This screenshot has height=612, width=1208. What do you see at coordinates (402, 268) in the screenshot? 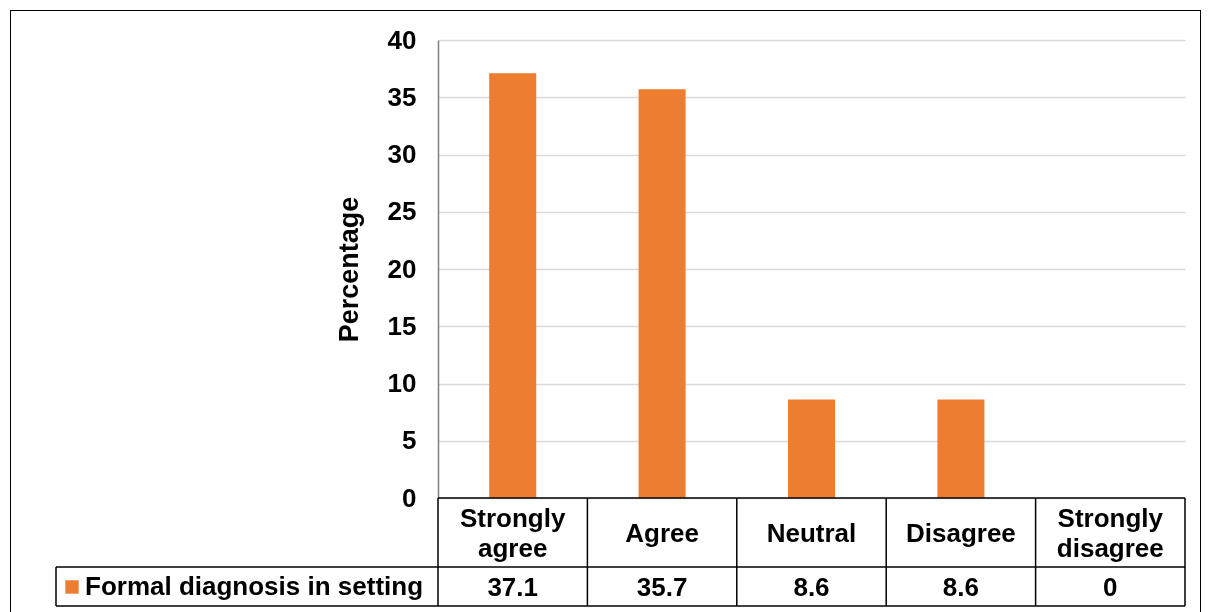
I see `y-tick-label: 20` at bounding box center [402, 268].